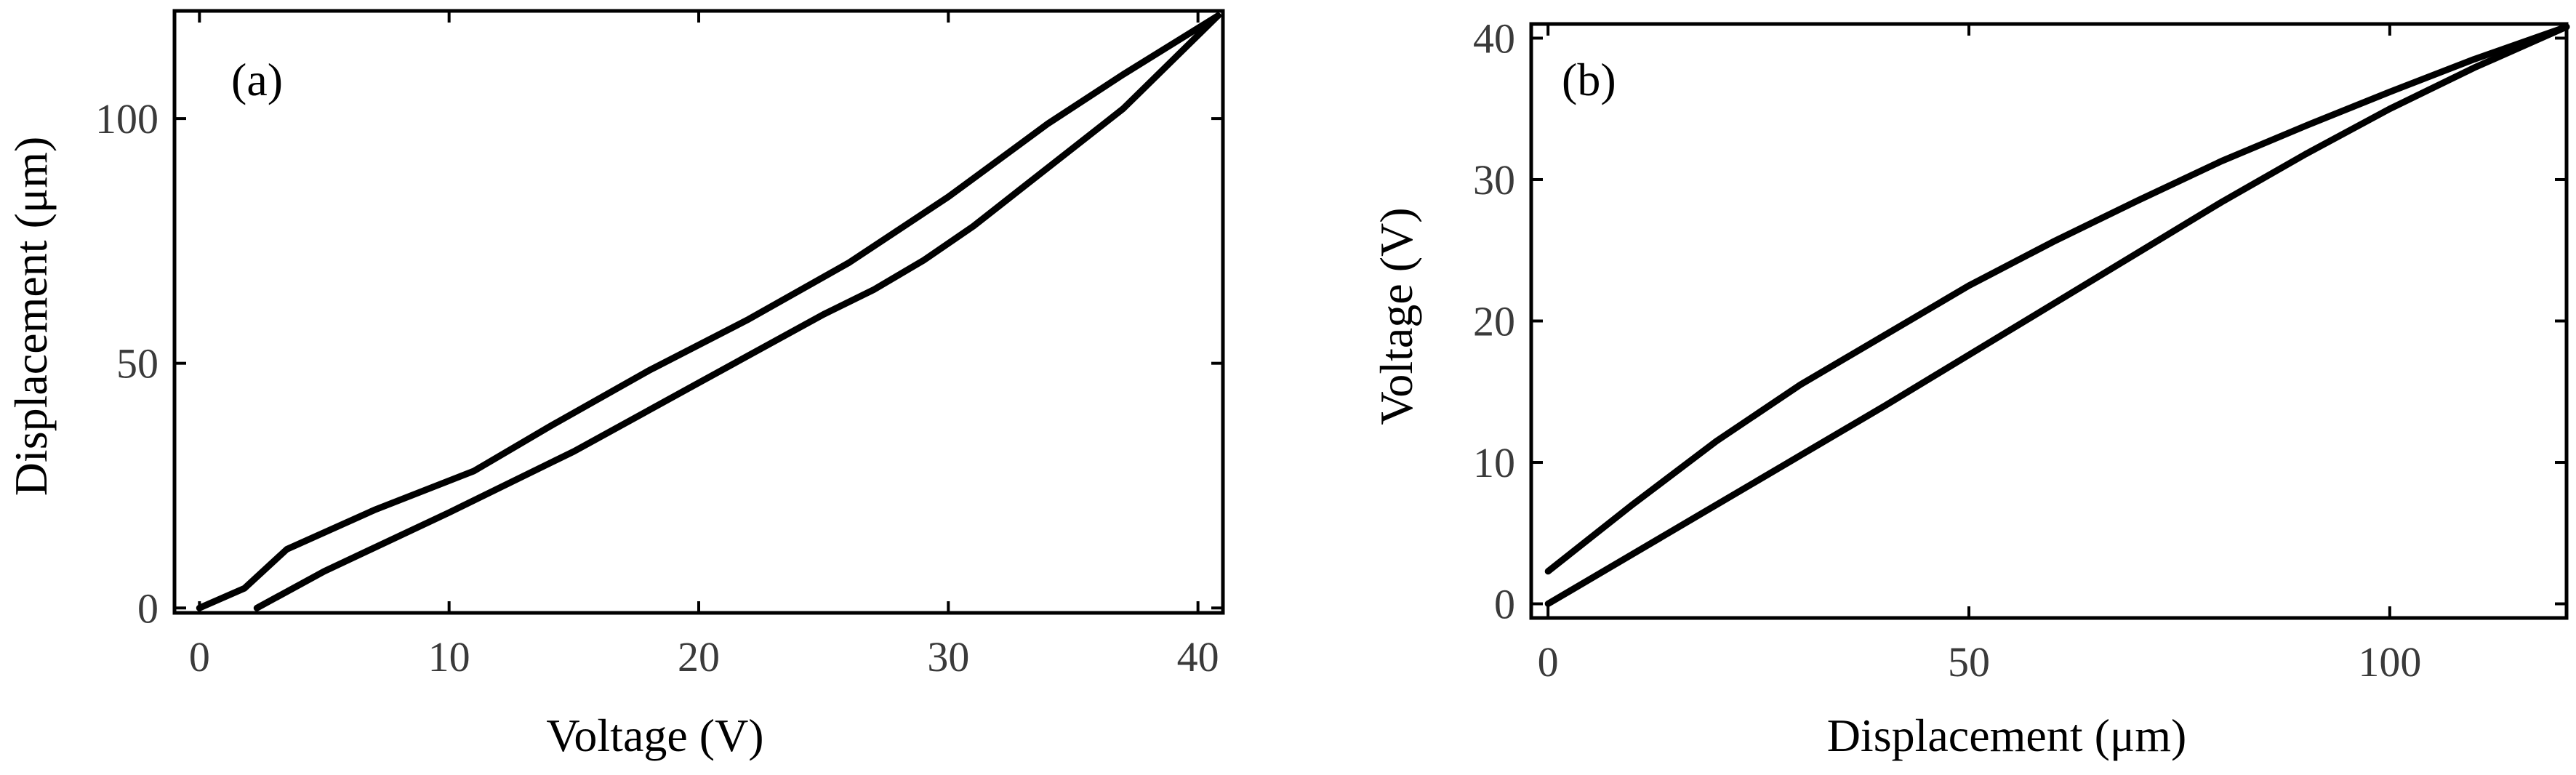 Image resolution: width=2576 pixels, height=775 pixels. I want to click on panel-a-y-tick-label: 100, so click(127, 118).